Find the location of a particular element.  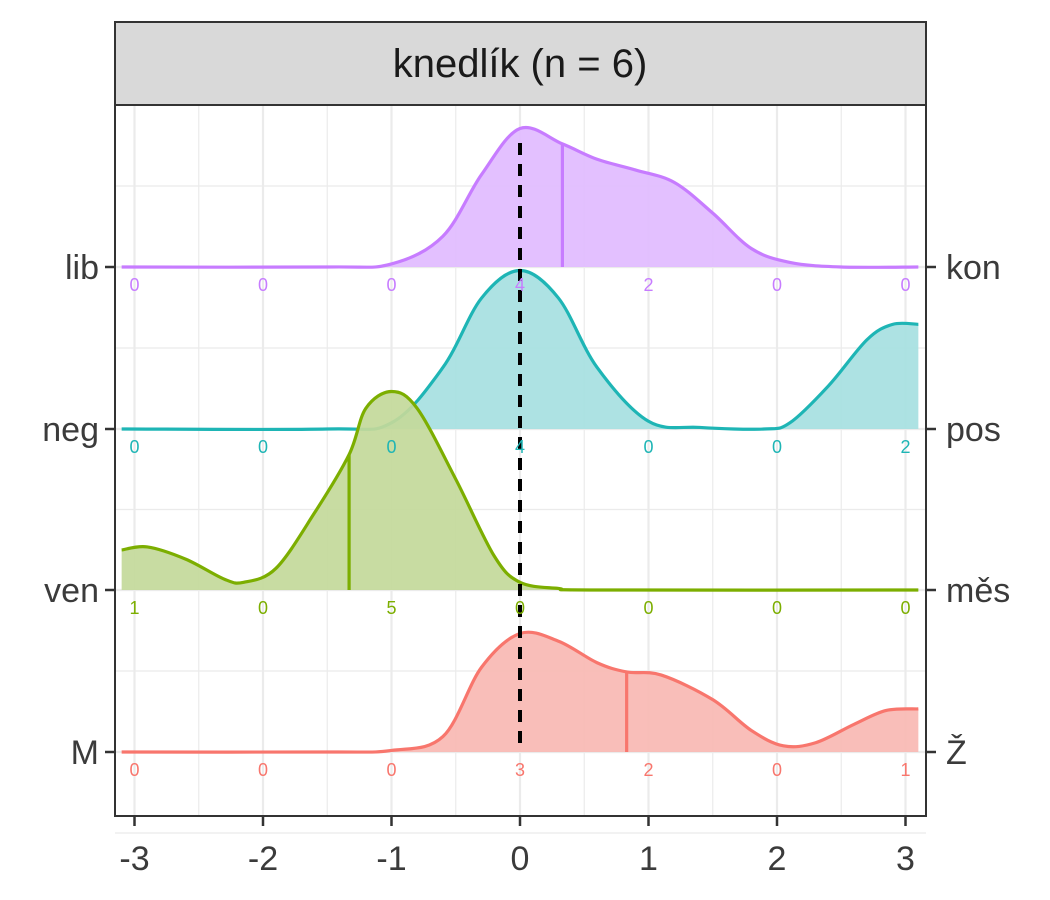

y-label-right: kon is located at coordinates (973, 268).